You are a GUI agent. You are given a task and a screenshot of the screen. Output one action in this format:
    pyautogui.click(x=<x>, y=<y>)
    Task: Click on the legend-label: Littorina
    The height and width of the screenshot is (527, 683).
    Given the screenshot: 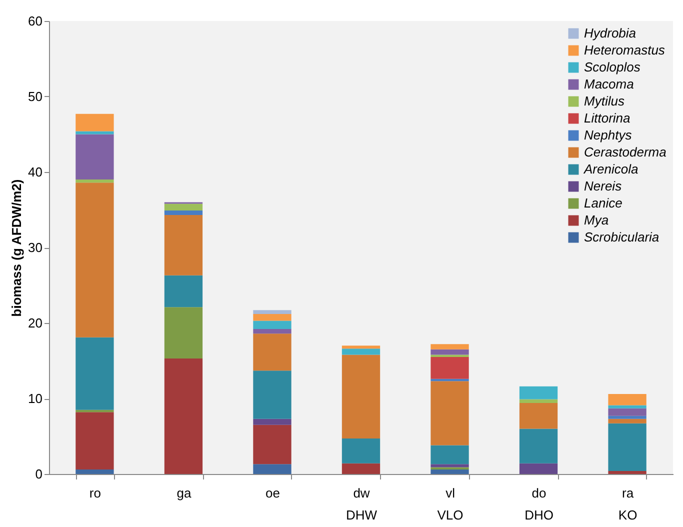 What is the action you would take?
    pyautogui.click(x=607, y=118)
    